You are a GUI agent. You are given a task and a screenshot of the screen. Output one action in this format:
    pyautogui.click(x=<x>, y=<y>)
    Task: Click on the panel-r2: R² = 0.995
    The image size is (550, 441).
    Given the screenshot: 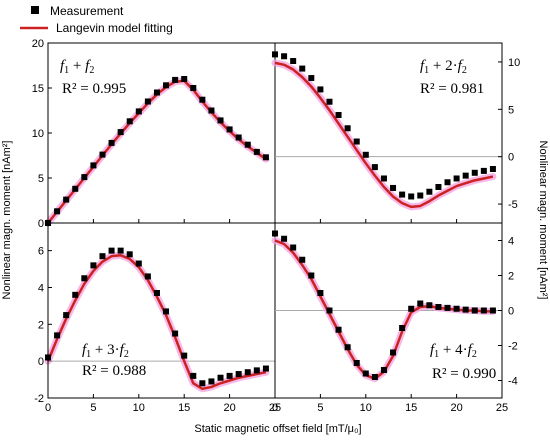 What is the action you would take?
    pyautogui.click(x=94, y=89)
    